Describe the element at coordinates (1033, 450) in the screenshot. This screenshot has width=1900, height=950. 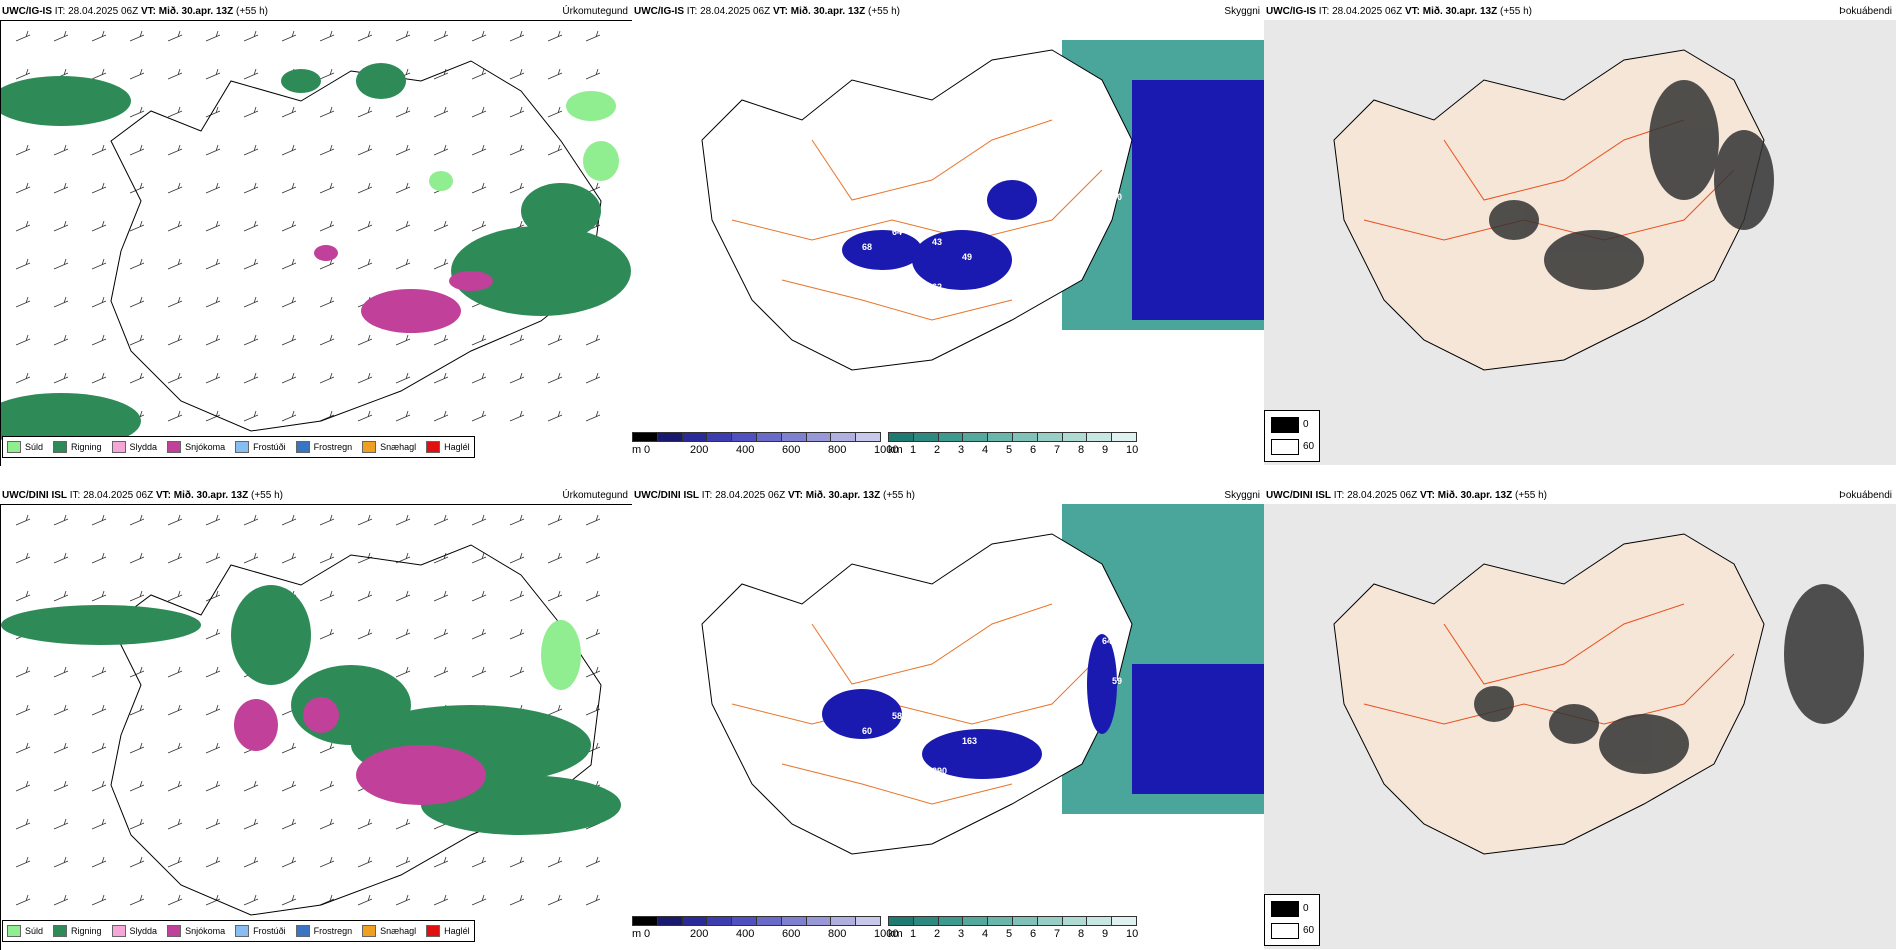
I see `colorbar-tick: 6` at that location.